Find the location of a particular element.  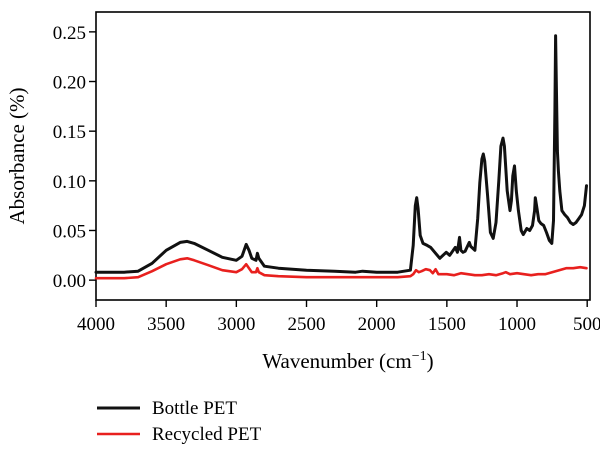

x-axis-title-main: Wavenumber (cm is located at coordinates (336, 361).